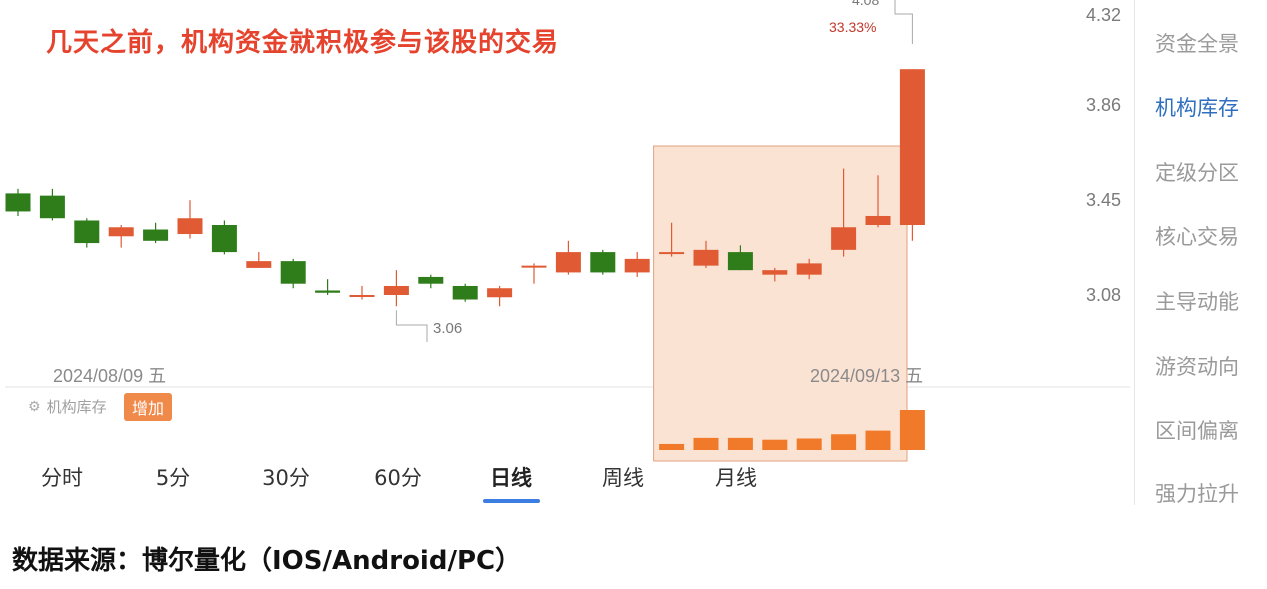  Describe the element at coordinates (1197, 173) in the screenshot. I see `side-item-rating-zone: 定级分区` at that location.